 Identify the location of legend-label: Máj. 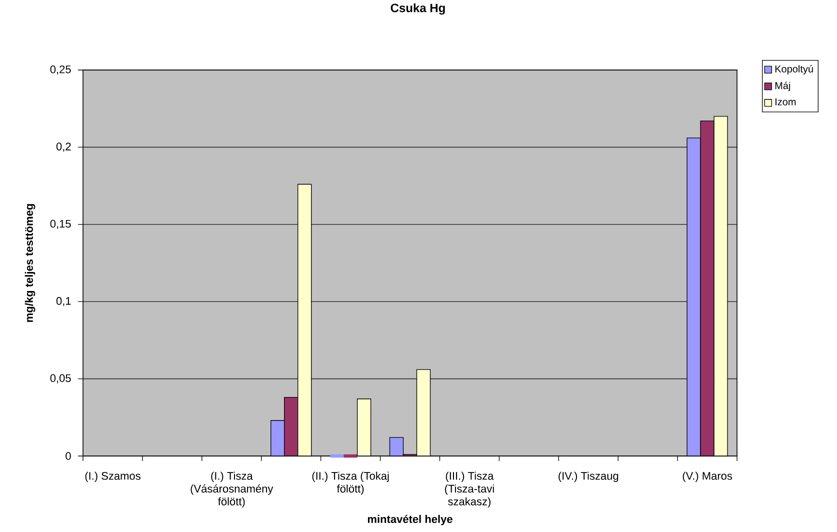
(782, 87).